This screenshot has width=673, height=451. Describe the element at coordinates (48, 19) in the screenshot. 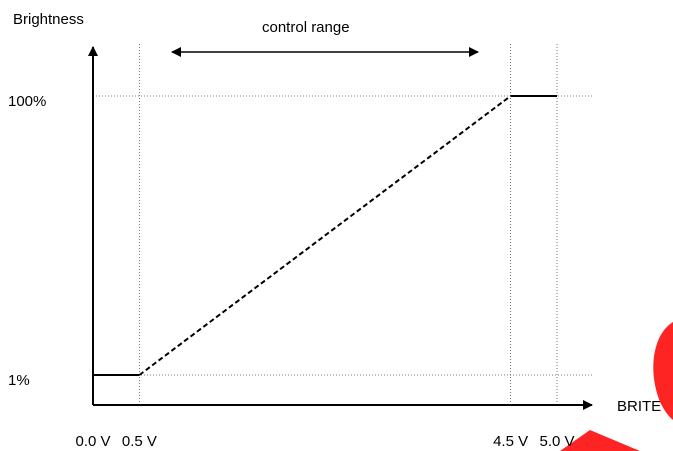

I see `y-axis-label: Brightness` at that location.